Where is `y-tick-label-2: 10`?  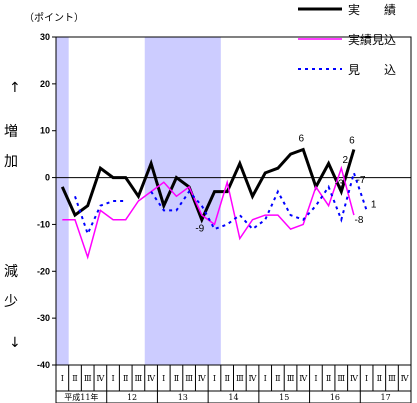 y-tick-label-2: 10 is located at coordinates (45, 131).